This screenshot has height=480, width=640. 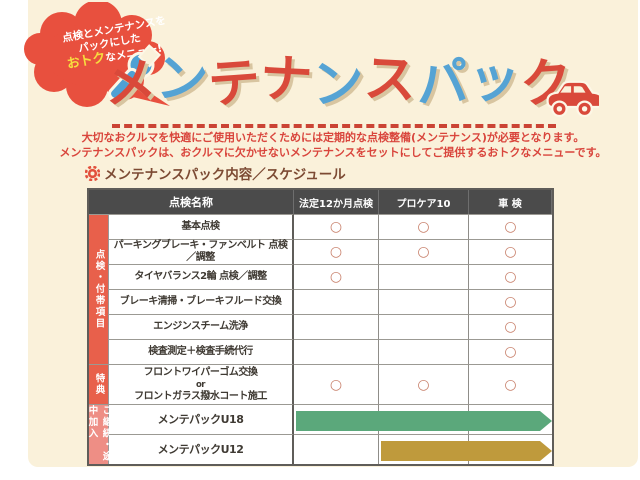 What do you see at coordinates (99, 384) in the screenshot?
I see `side-label-benefit: 特典` at bounding box center [99, 384].